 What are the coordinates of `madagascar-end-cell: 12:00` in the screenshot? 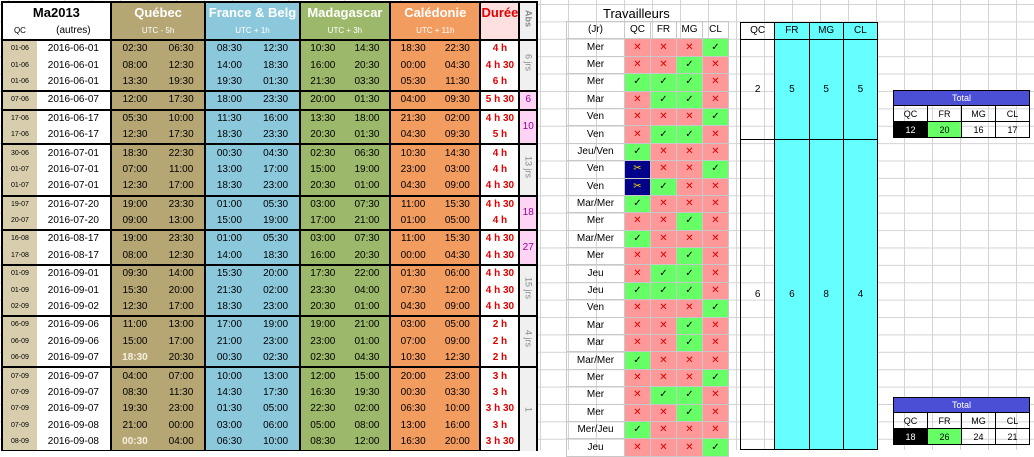 It's located at (367, 442).